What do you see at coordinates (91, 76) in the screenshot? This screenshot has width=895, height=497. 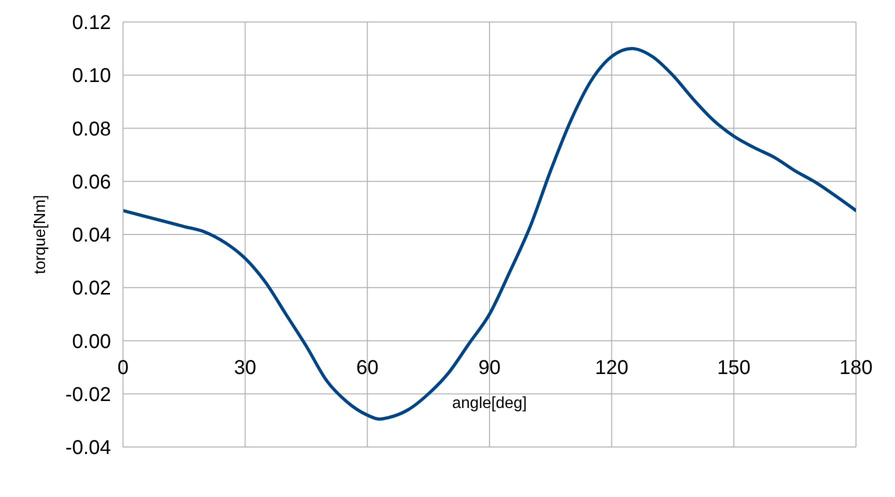 I see `y-tick-label: 0.10` at bounding box center [91, 76].